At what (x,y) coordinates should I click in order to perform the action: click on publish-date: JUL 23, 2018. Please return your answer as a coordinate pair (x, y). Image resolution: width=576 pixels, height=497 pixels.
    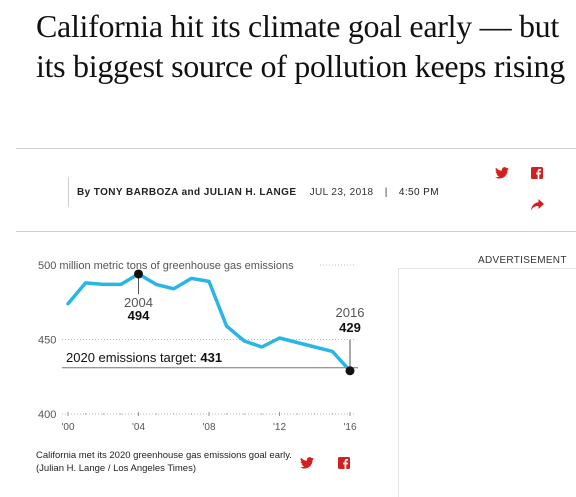
    Looking at the image, I should click on (341, 192).